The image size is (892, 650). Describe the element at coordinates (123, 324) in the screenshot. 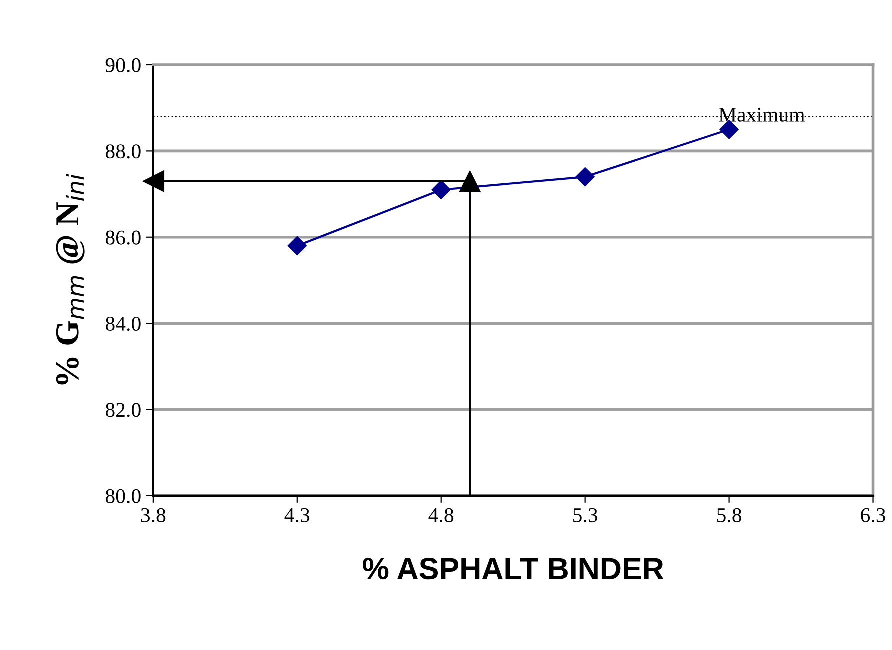

I see `y-tick-label: 84.0` at that location.